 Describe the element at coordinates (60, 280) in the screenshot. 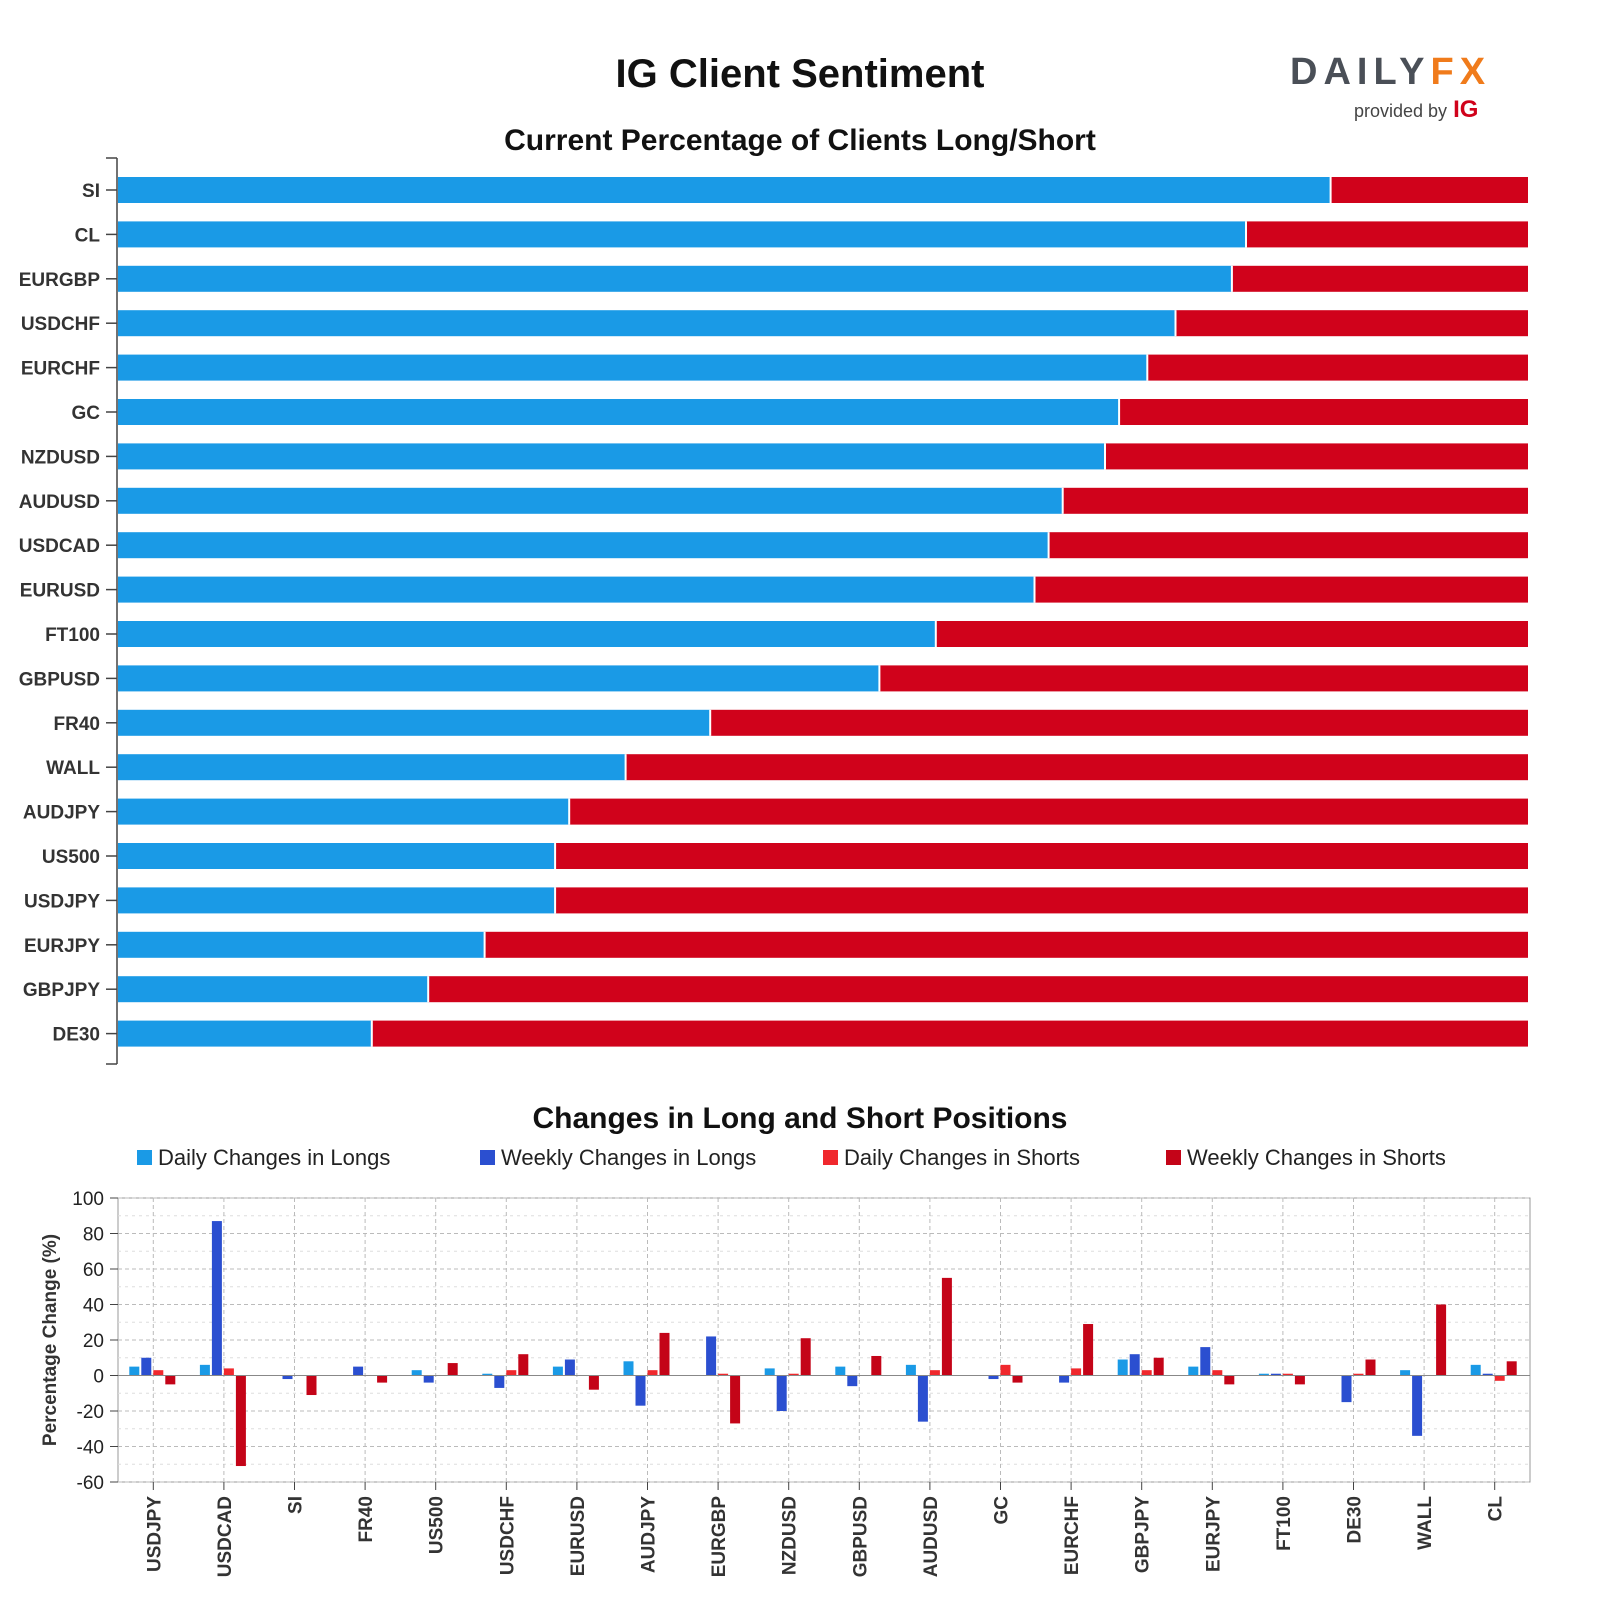

I see `category-label-eurgbp: EURGBP` at that location.